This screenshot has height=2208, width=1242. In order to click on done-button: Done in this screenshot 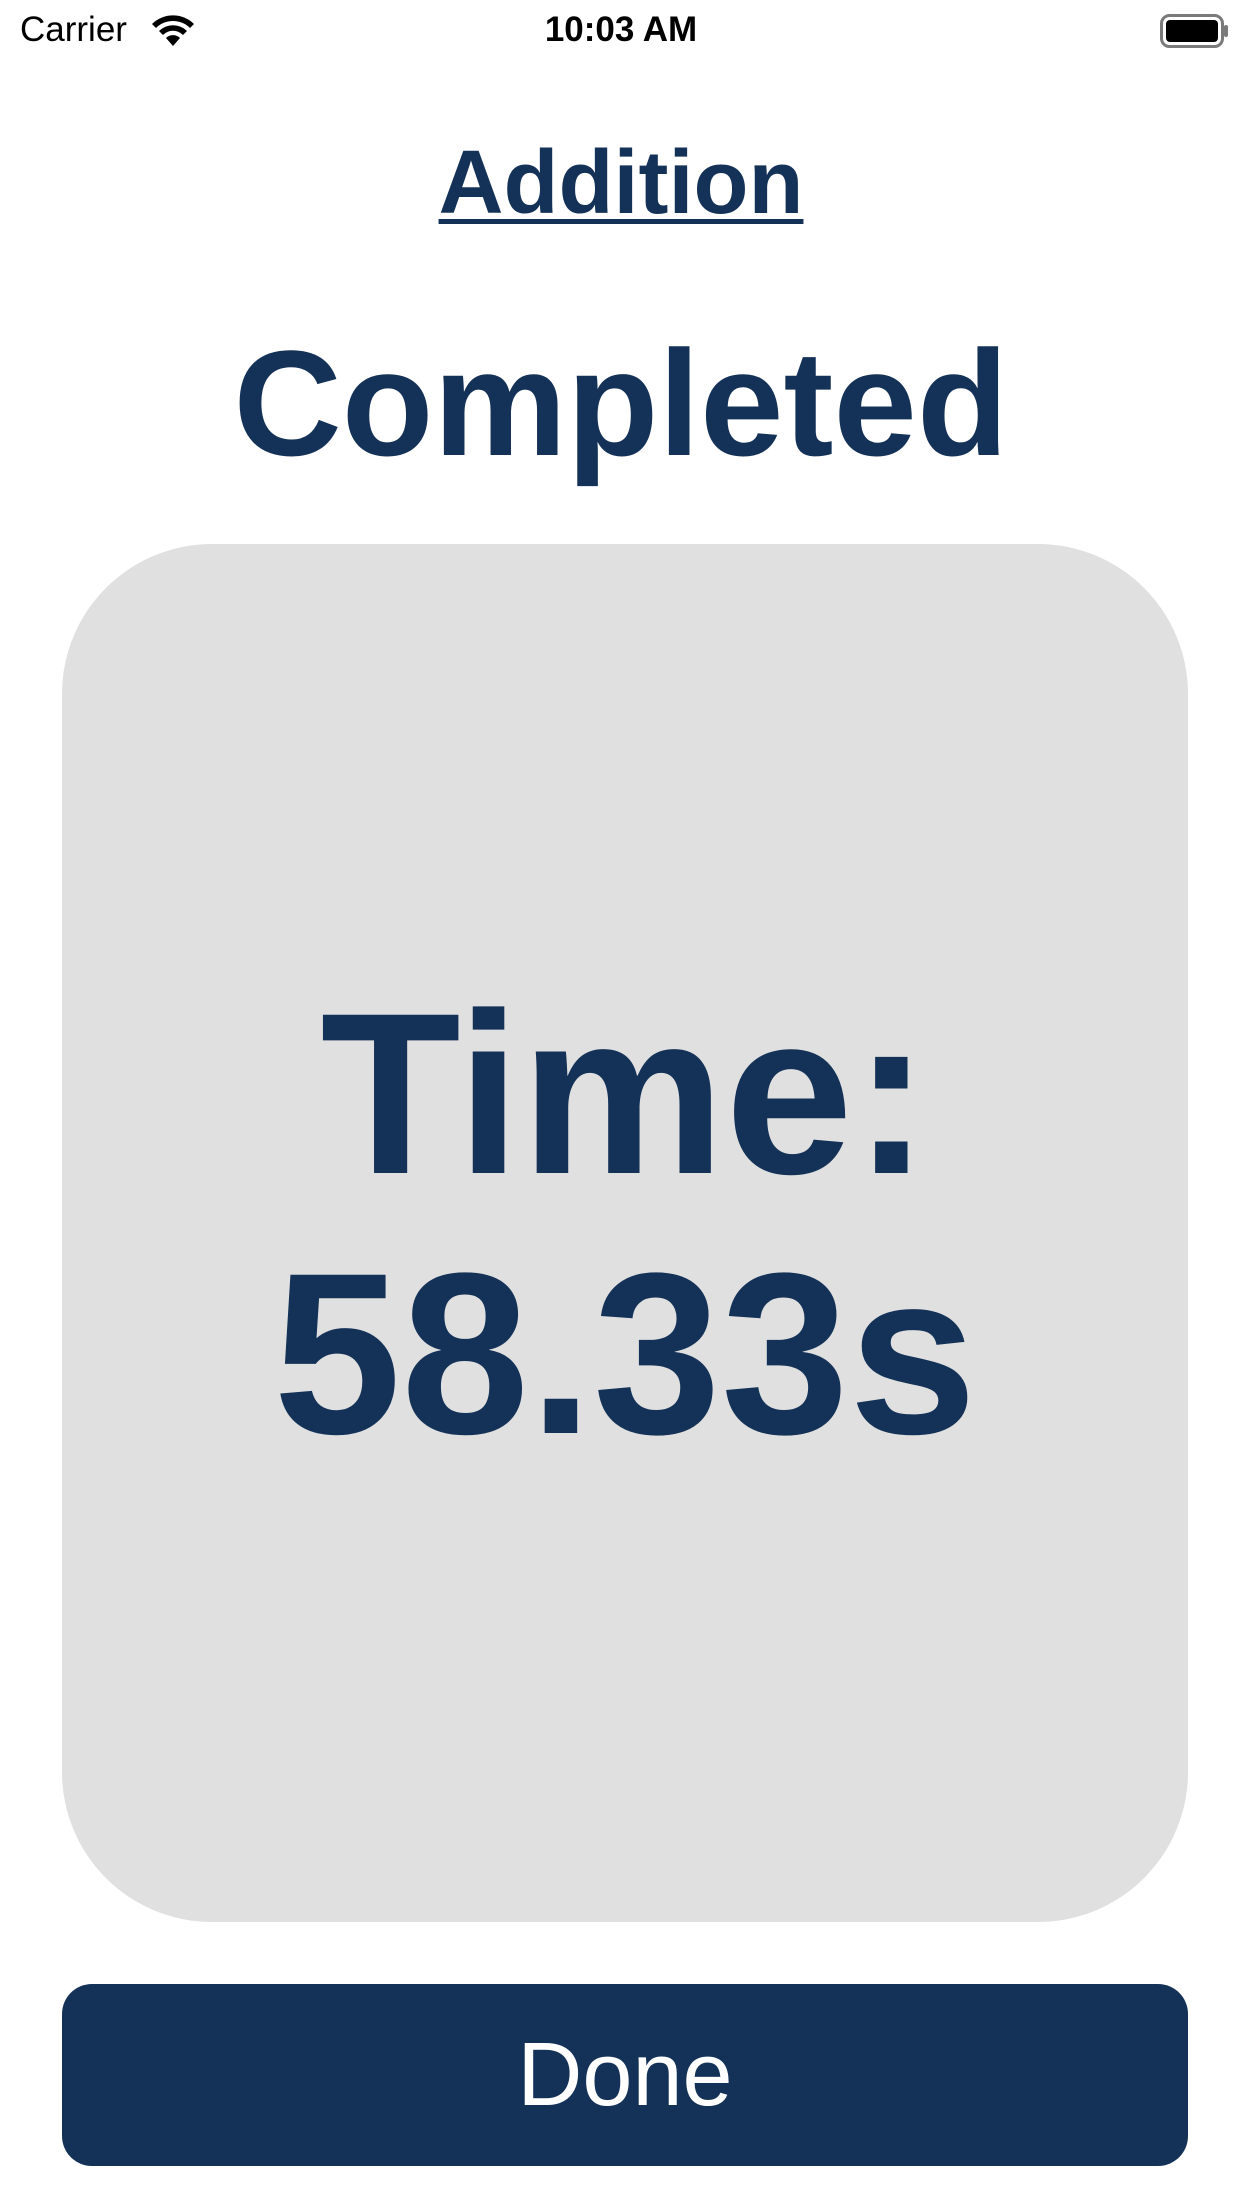, I will do `click(625, 2075)`.